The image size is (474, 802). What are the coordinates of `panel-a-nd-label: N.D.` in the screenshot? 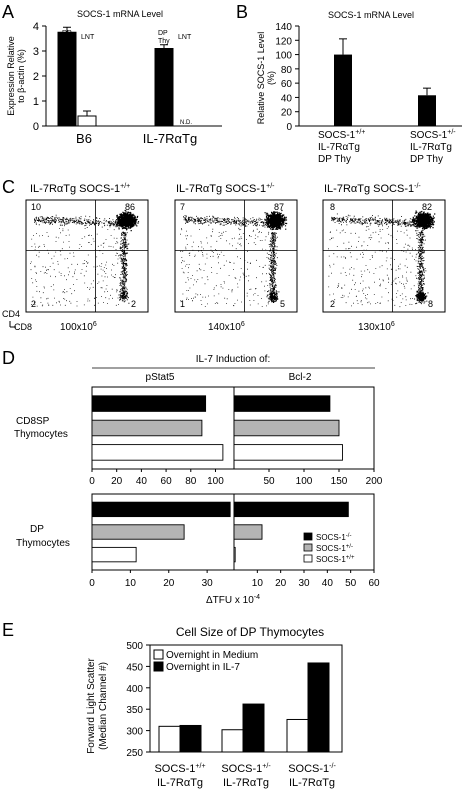 It's located at (186, 123).